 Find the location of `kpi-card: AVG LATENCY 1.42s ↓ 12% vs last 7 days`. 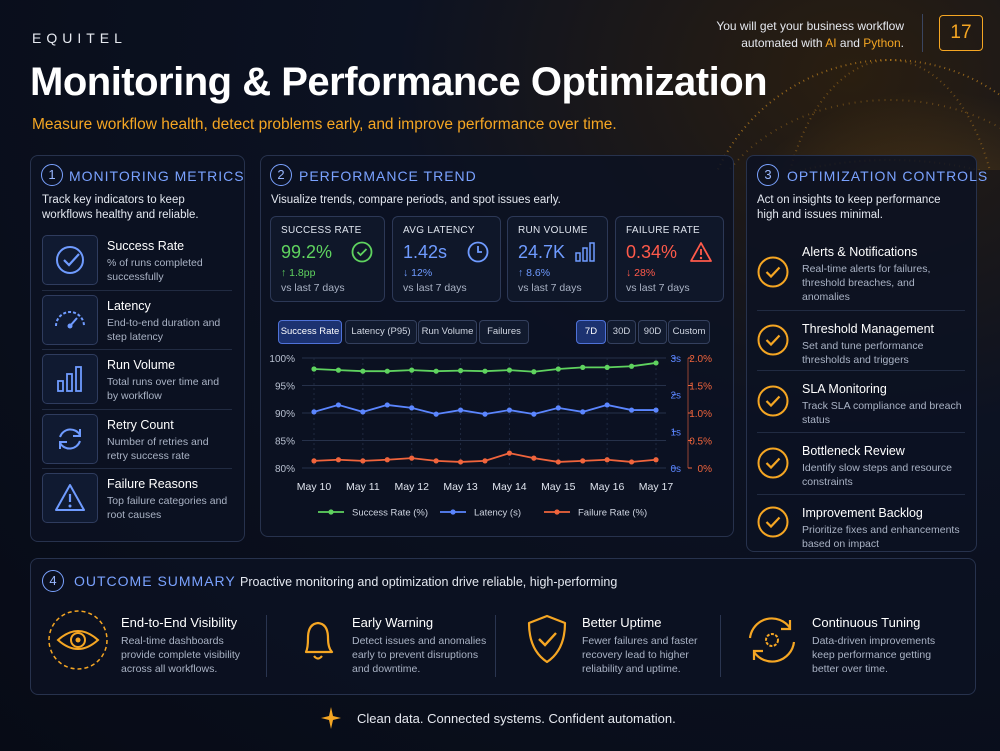

kpi-card: AVG LATENCY 1.42s ↓ 12% vs last 7 days is located at coordinates (446, 259).